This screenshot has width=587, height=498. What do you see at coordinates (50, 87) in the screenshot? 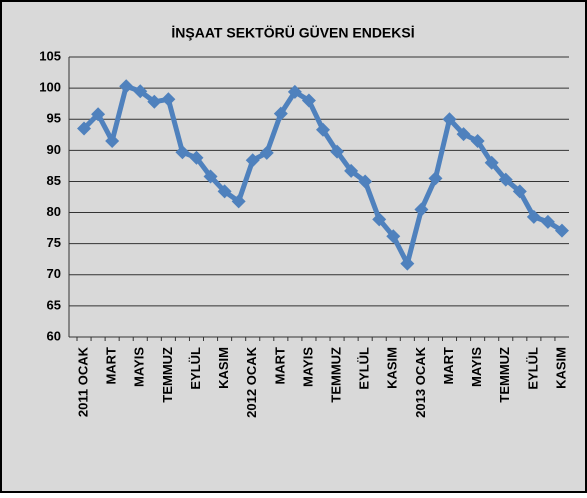
I see `y-tick-label: 100` at bounding box center [50, 87].